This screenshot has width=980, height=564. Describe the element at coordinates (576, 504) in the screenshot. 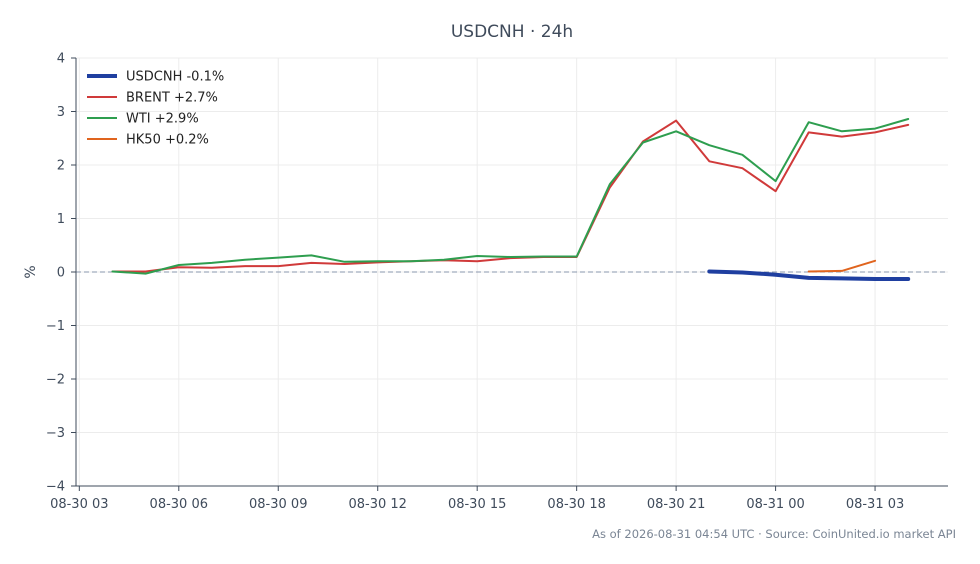

I see `x-tick-label-5: 08-30 18` at that location.